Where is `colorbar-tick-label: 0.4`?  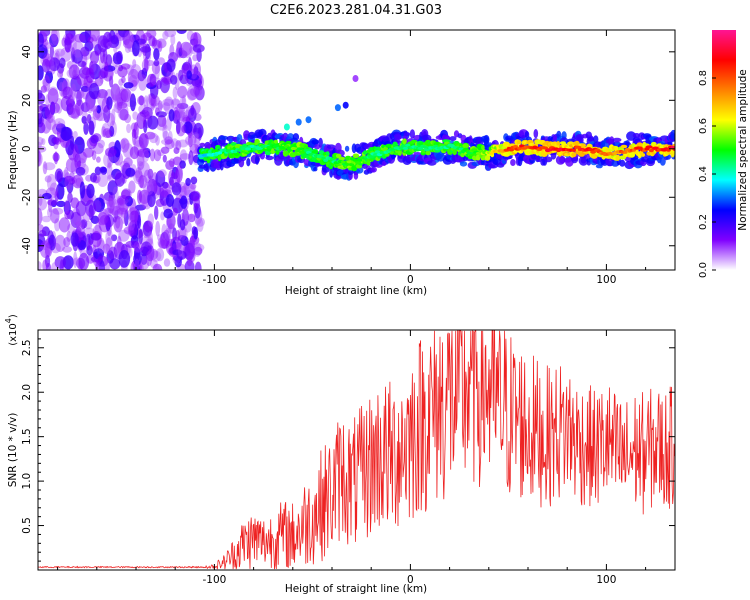
colorbar-tick-label: 0.4 is located at coordinates (703, 174).